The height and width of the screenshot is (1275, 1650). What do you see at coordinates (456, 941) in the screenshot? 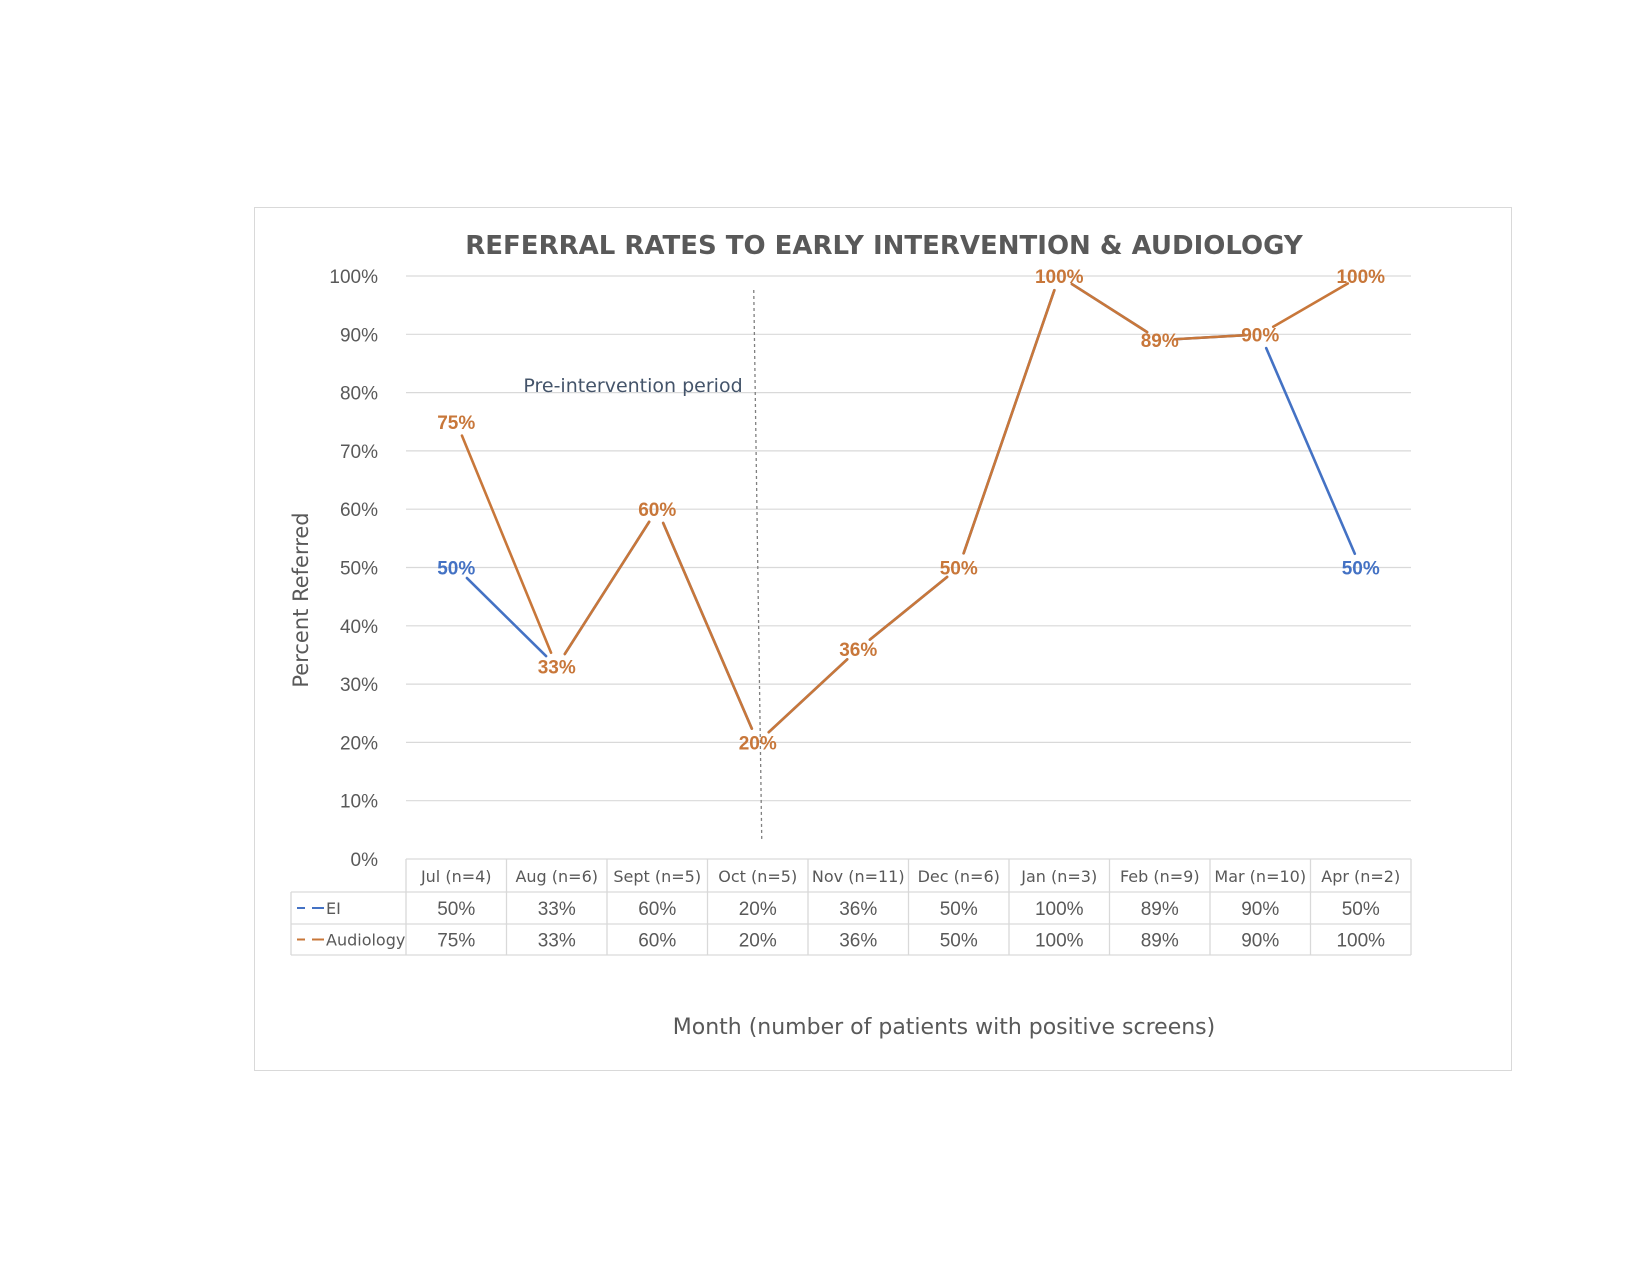
I see `table-cell: 75%` at bounding box center [456, 941].